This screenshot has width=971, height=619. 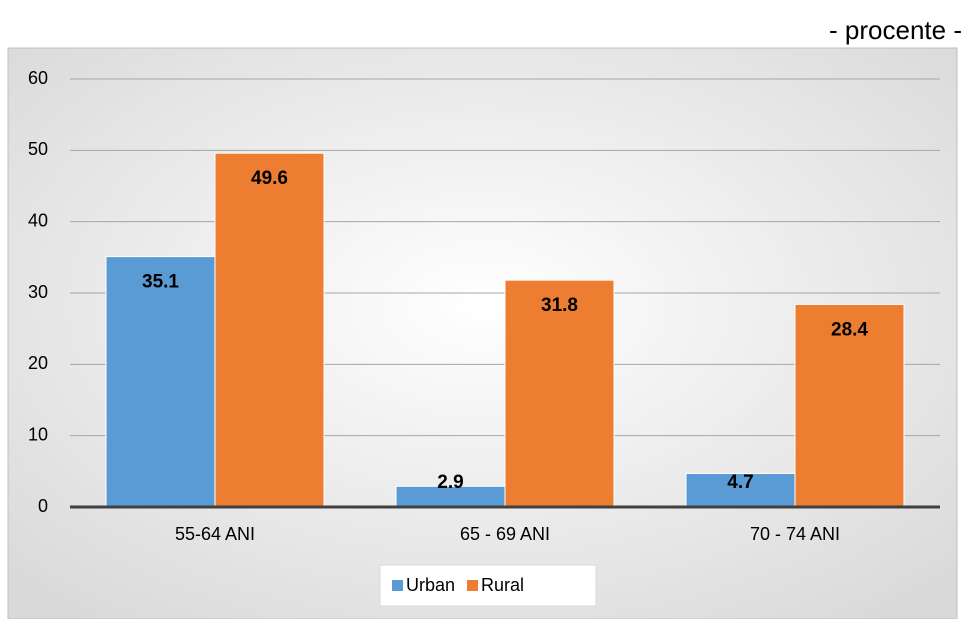 What do you see at coordinates (269, 178) in the screenshot?
I see `data-label: 49.6` at bounding box center [269, 178].